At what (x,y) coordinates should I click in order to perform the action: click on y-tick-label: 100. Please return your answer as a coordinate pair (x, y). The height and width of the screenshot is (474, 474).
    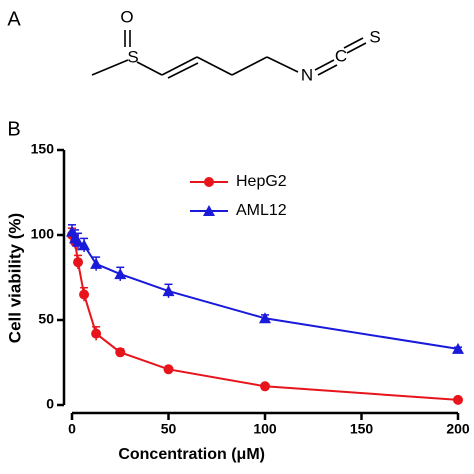
    Looking at the image, I should click on (43, 234).